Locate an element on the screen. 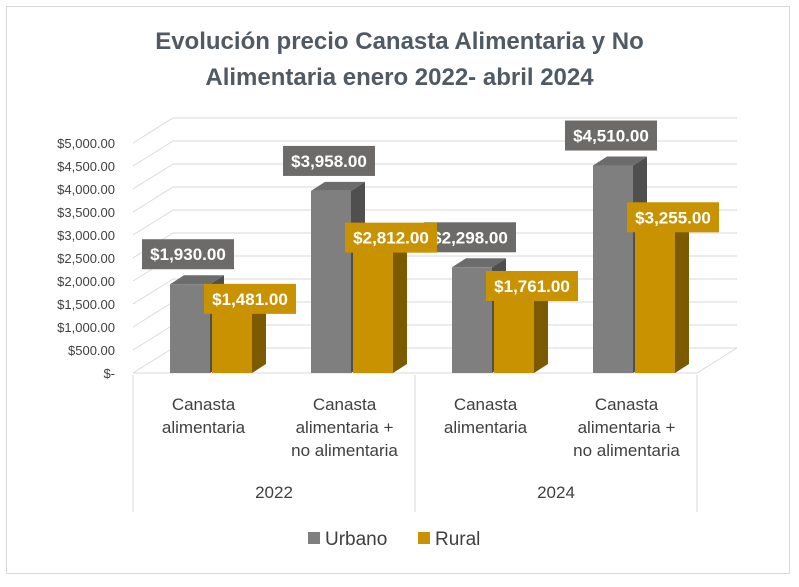  data-label: $1,481.00 is located at coordinates (250, 299).